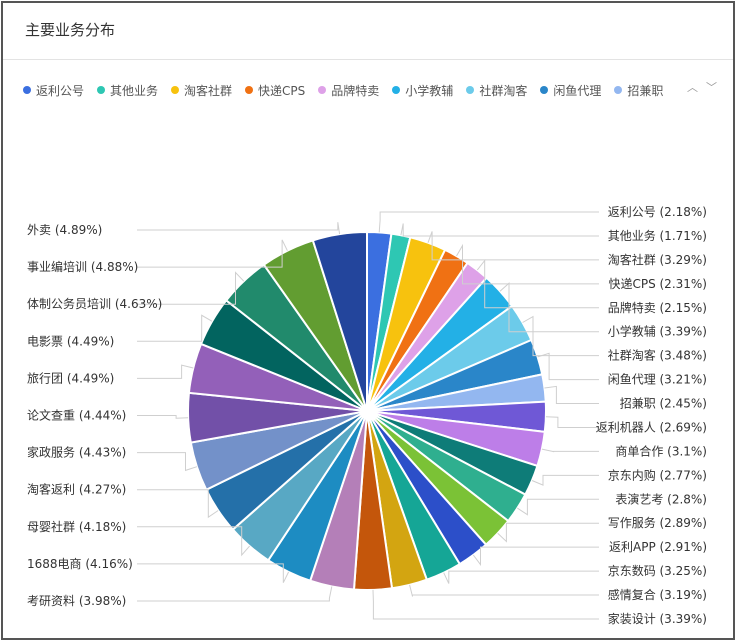  Describe the element at coordinates (657, 355) in the screenshot. I see `slice-label: 社群淘客 (3.48%)` at that location.